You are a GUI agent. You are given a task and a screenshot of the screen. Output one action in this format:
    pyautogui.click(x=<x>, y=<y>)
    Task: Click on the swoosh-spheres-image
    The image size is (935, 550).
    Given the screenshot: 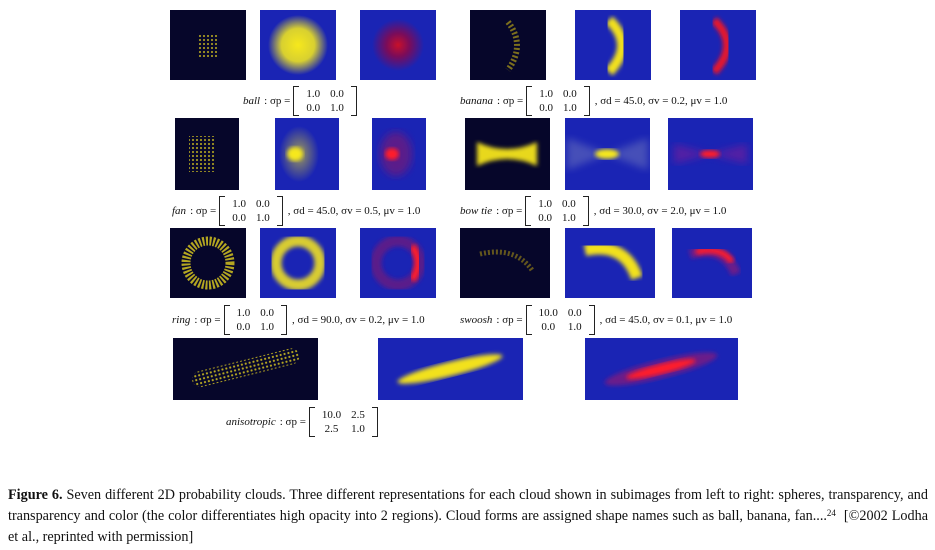 What is the action you would take?
    pyautogui.click(x=505, y=263)
    